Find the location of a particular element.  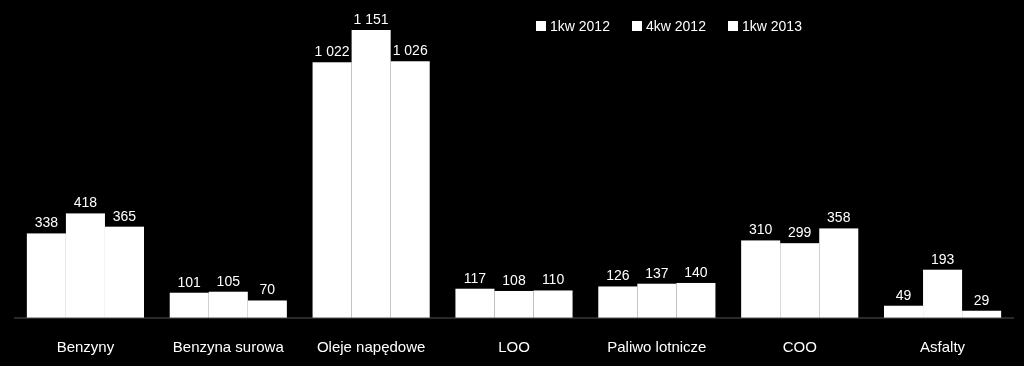

data-label: 310 is located at coordinates (760, 229).